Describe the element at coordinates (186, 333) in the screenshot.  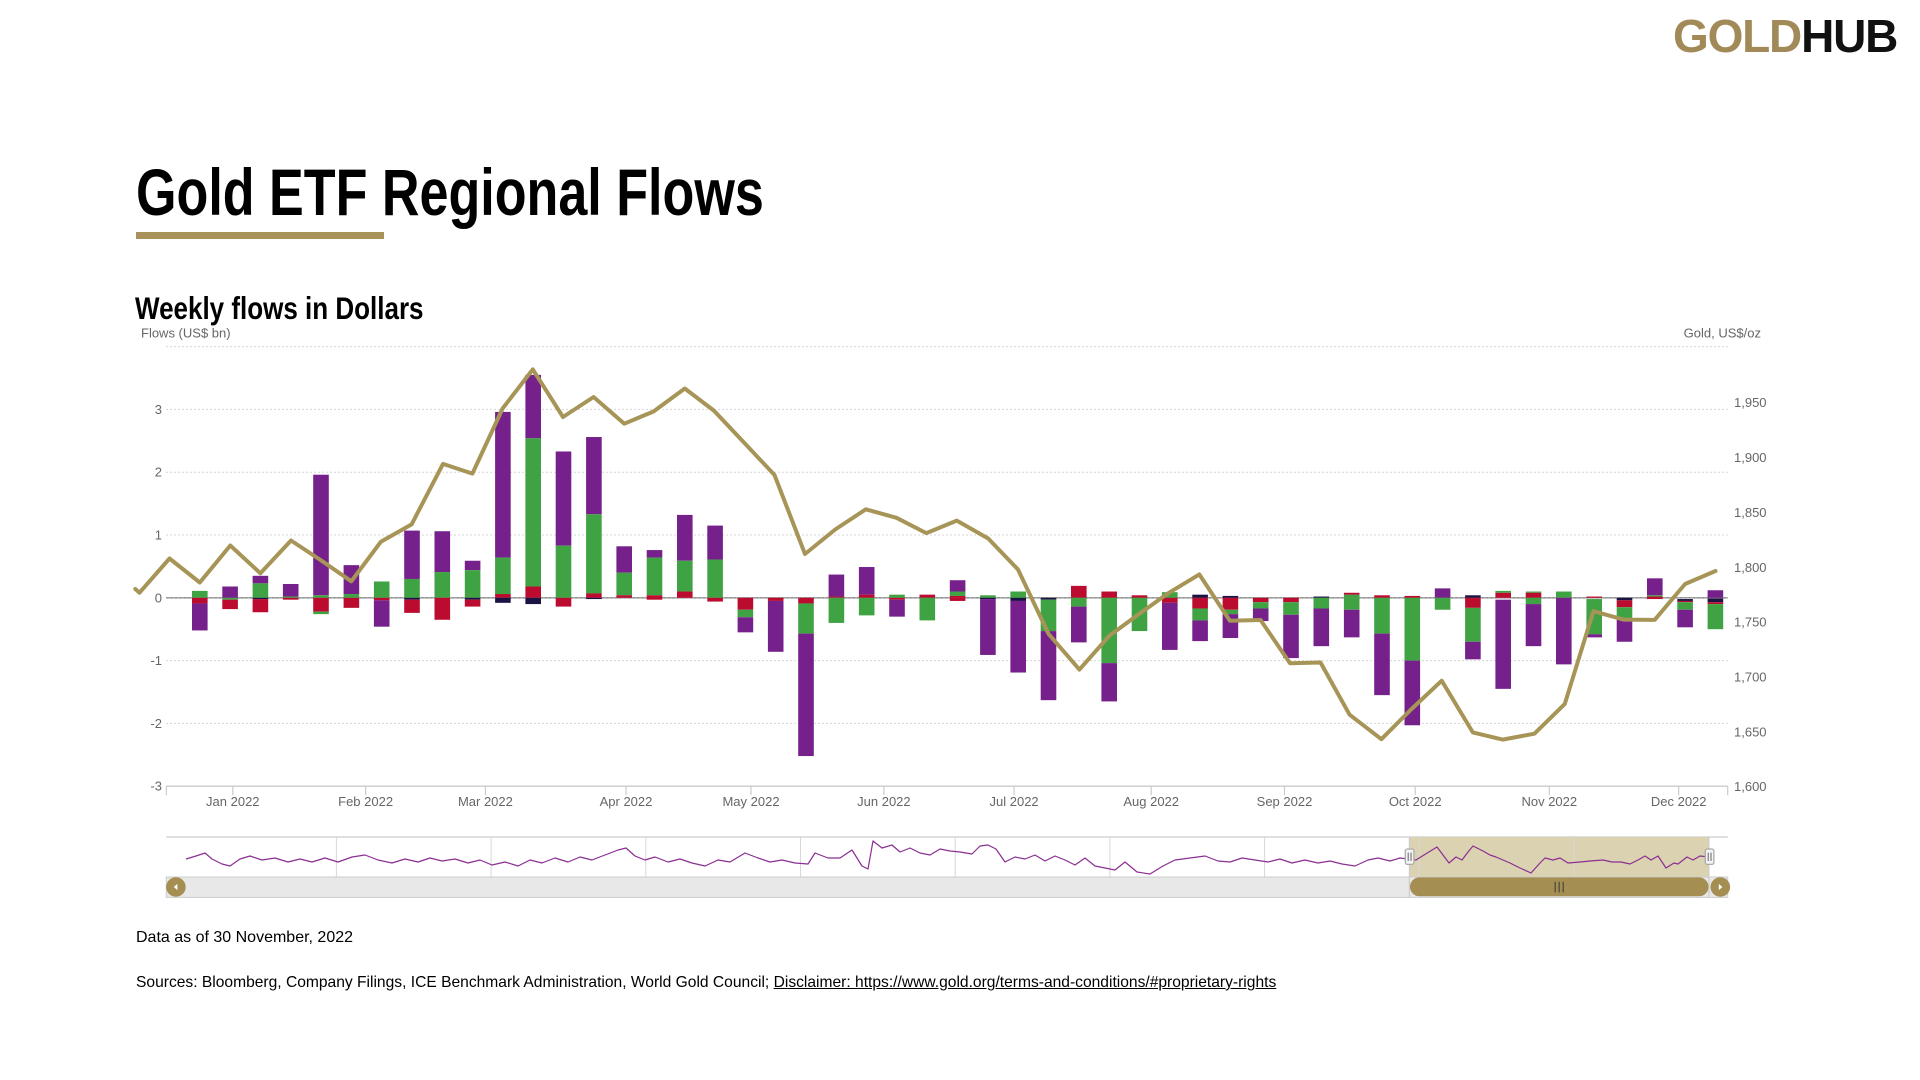
I see `svg-text: Flows (US$ bn)` at that location.